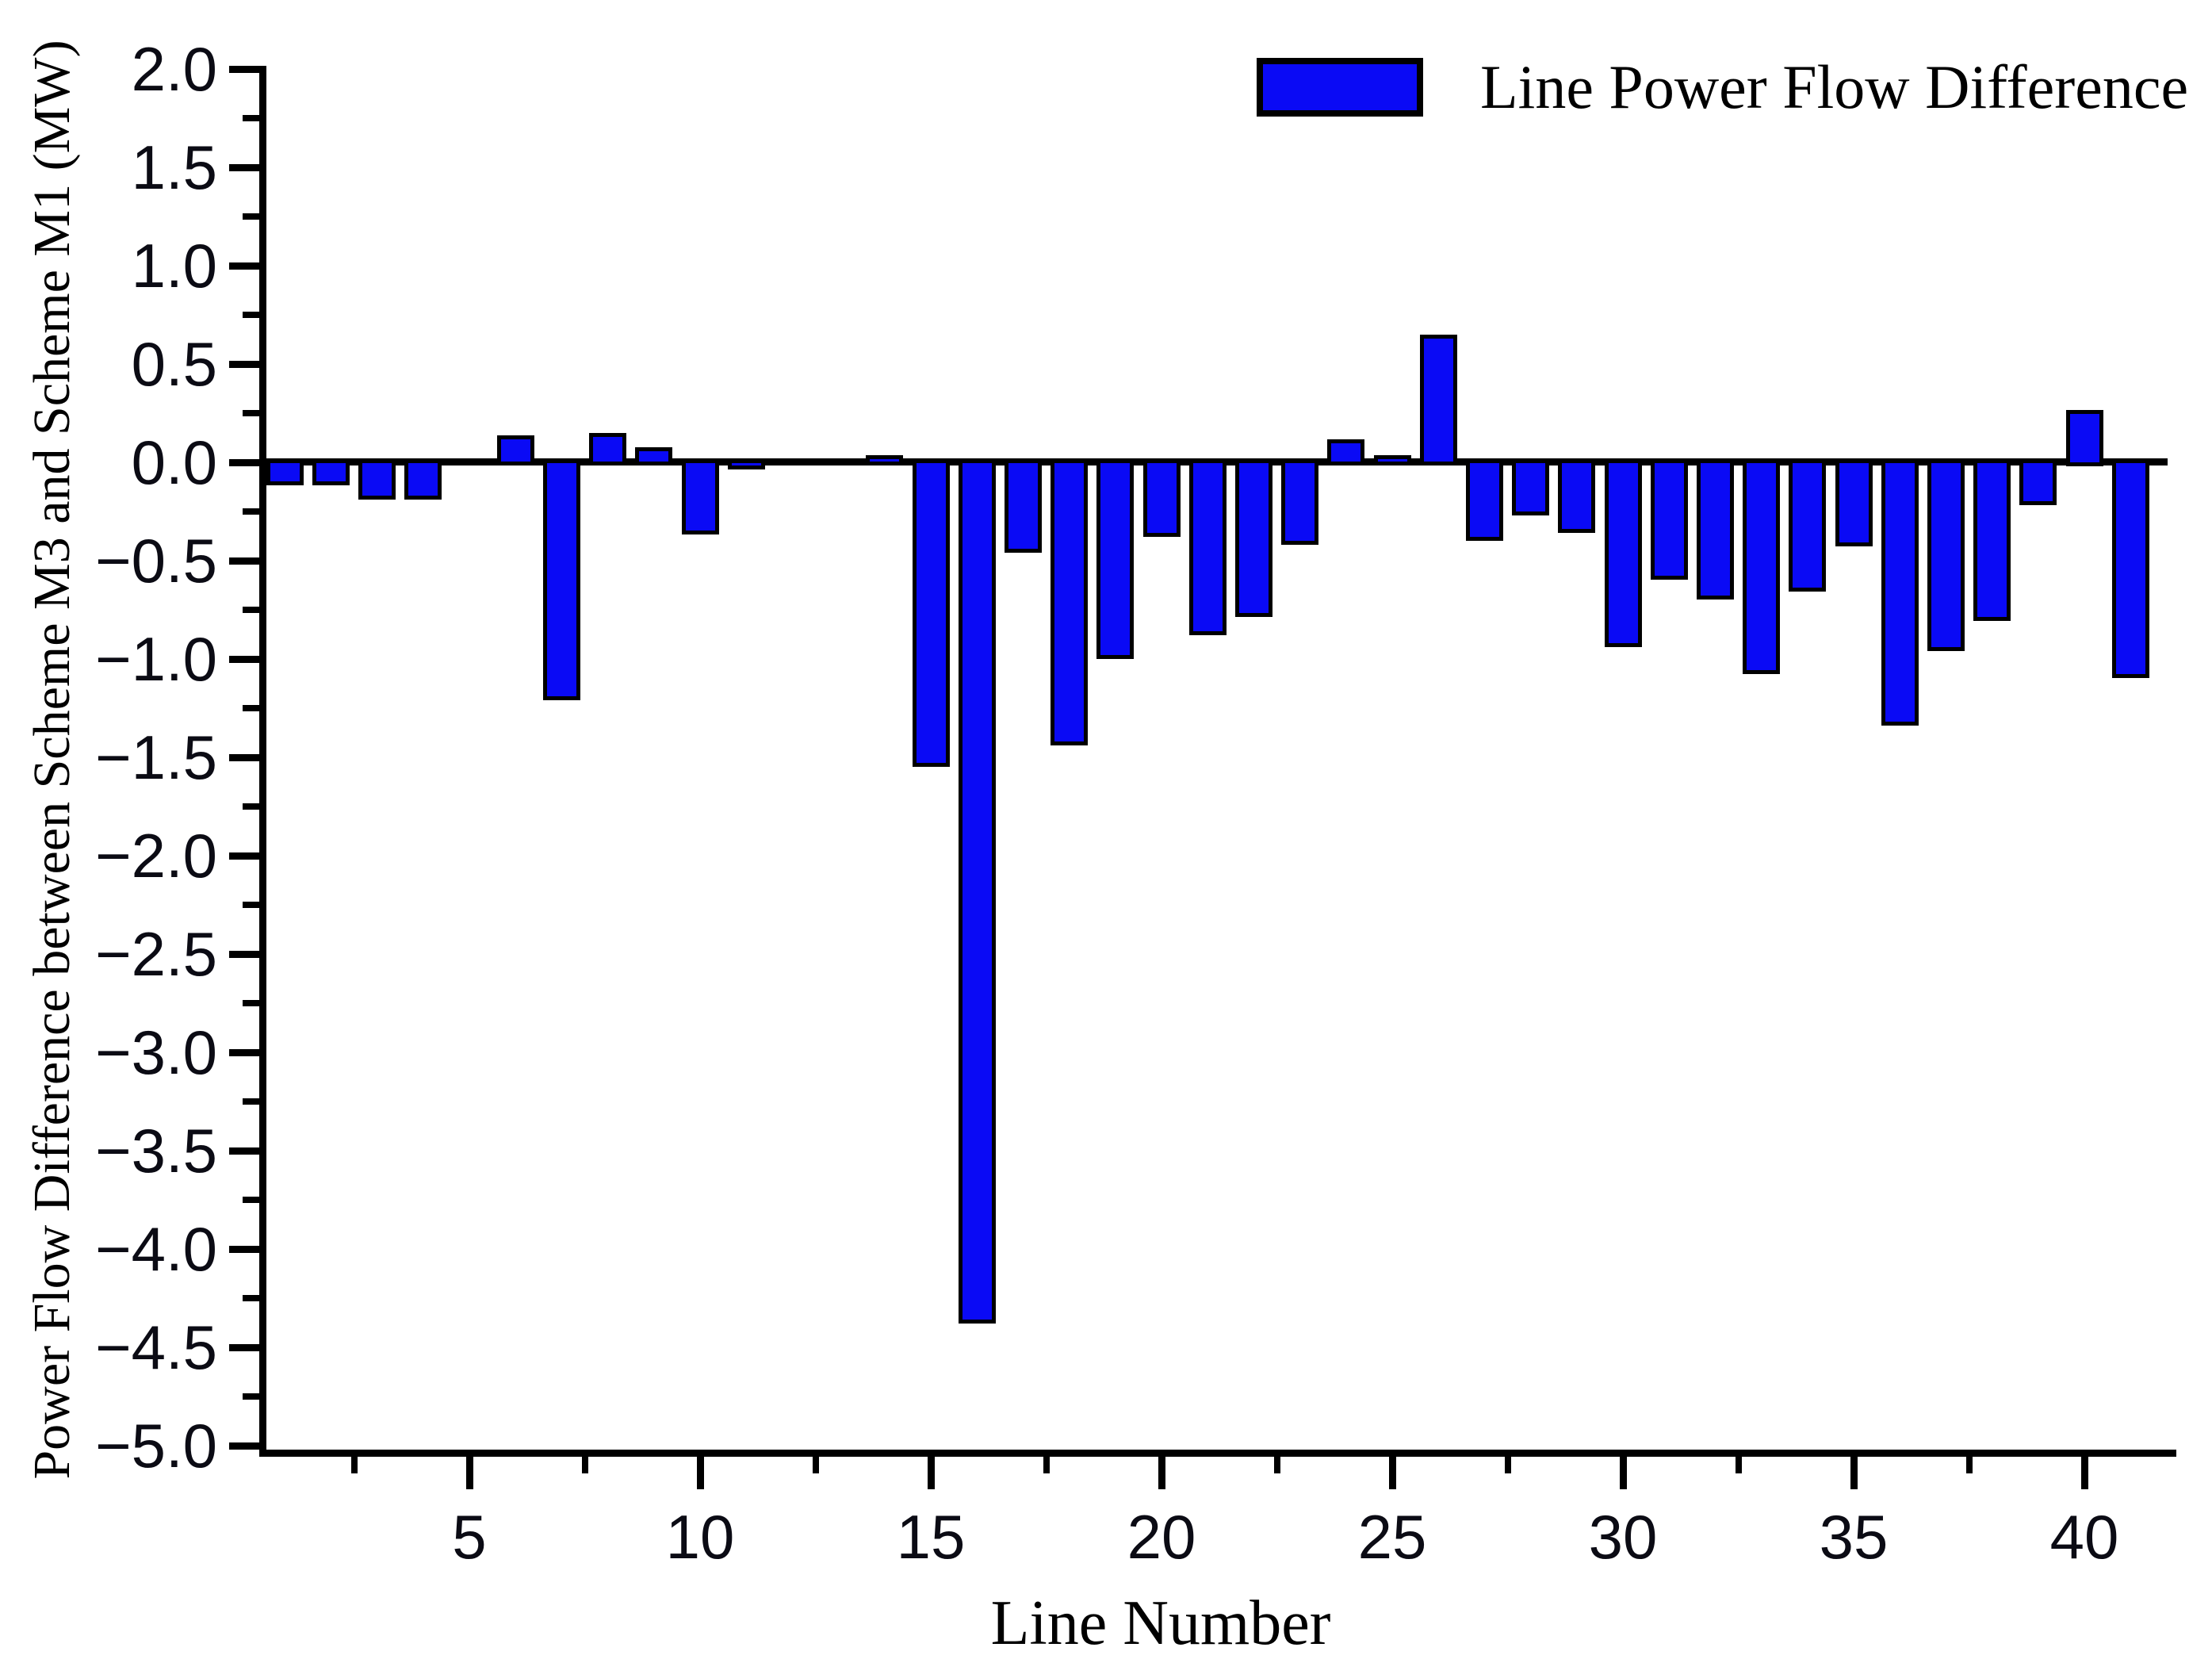 The height and width of the screenshot is (1678, 2212). What do you see at coordinates (174, 364) in the screenshot?
I see `y-tick-label: 0.5` at bounding box center [174, 364].